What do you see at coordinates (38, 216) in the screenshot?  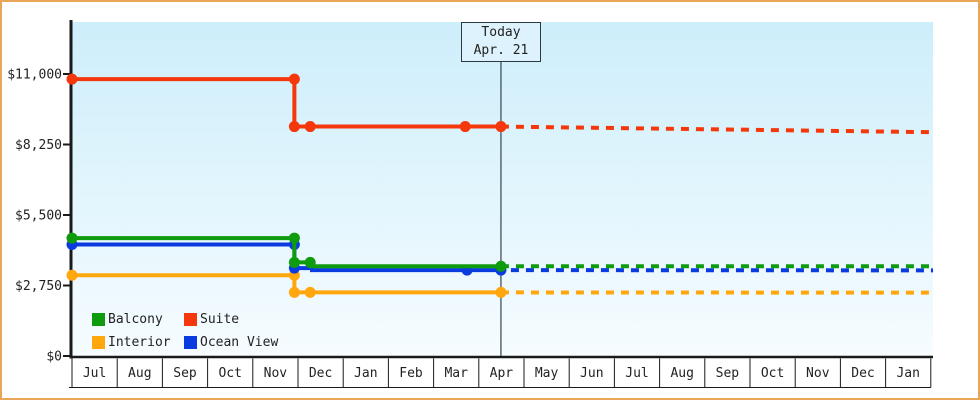 I see `svg-text: $5,500` at bounding box center [38, 216].